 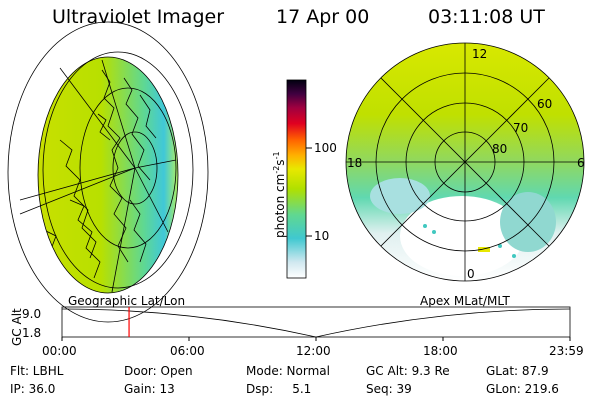 What do you see at coordinates (462, 236) in the screenshot?
I see `auroral-gap` at bounding box center [462, 236].